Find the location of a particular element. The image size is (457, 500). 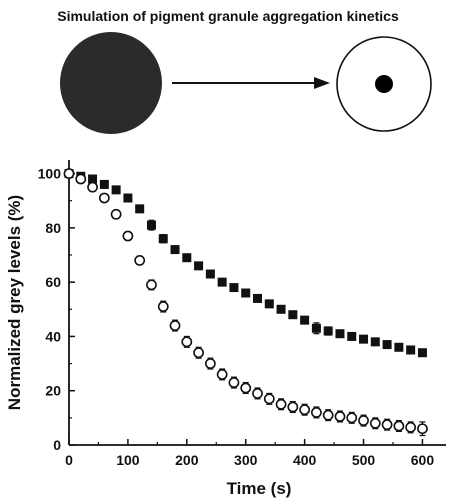

aggregated-granule-cell-icon is located at coordinates (384, 84).